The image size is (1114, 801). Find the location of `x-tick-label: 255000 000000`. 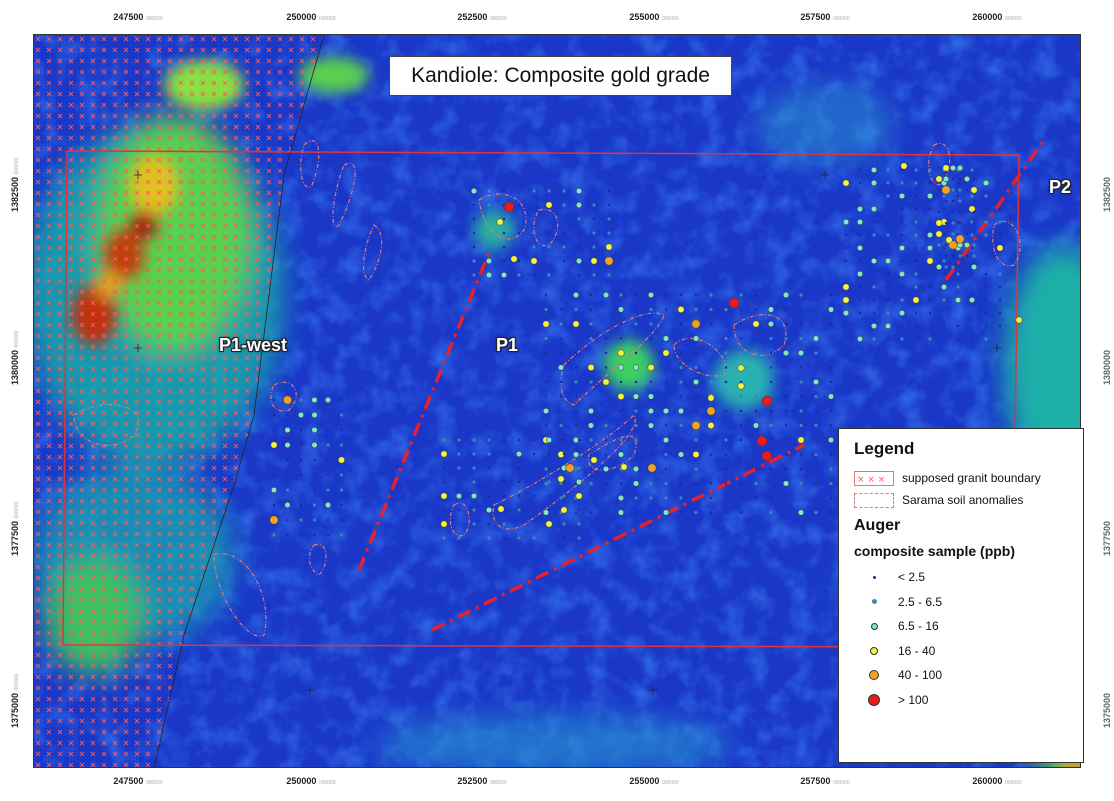

x-tick-label: 255000 000000 is located at coordinates (654, 781).